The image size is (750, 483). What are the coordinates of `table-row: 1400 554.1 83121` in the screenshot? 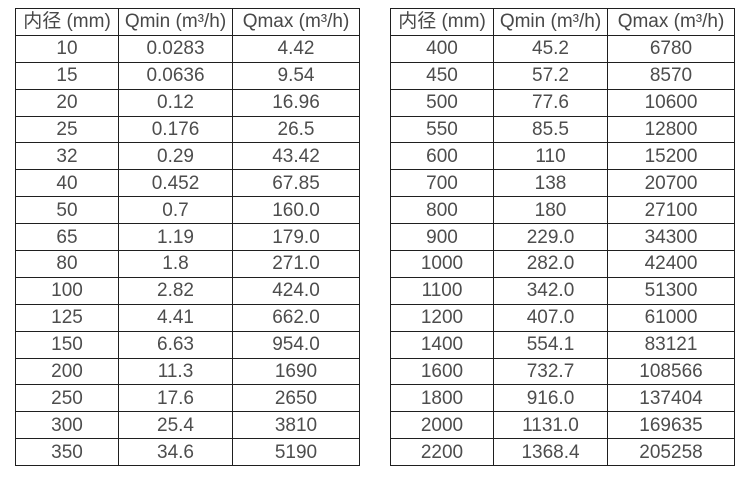 It's located at (562, 344).